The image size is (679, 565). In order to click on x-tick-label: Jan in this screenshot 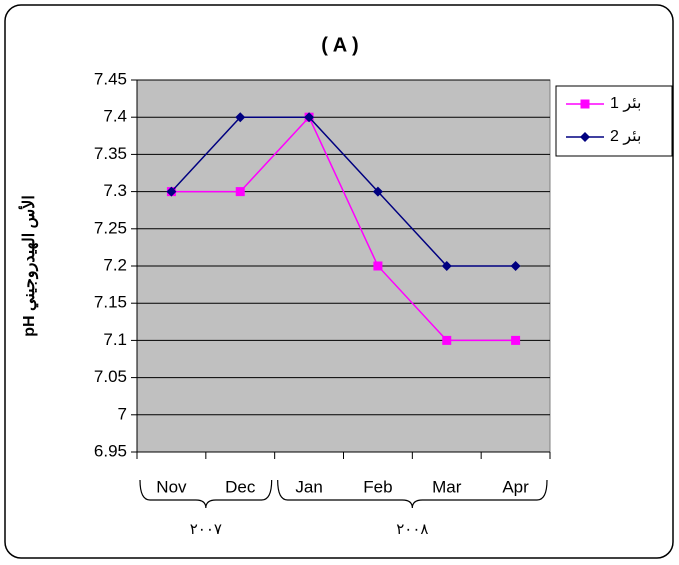, I will do `click(308, 486)`.